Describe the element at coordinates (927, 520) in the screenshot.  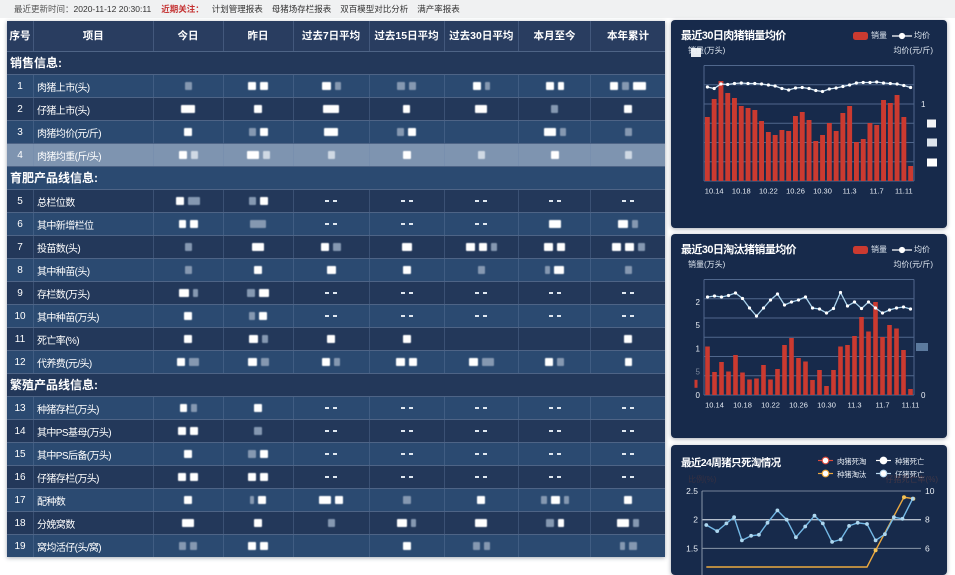
I see `svg-text: 8` at that location.